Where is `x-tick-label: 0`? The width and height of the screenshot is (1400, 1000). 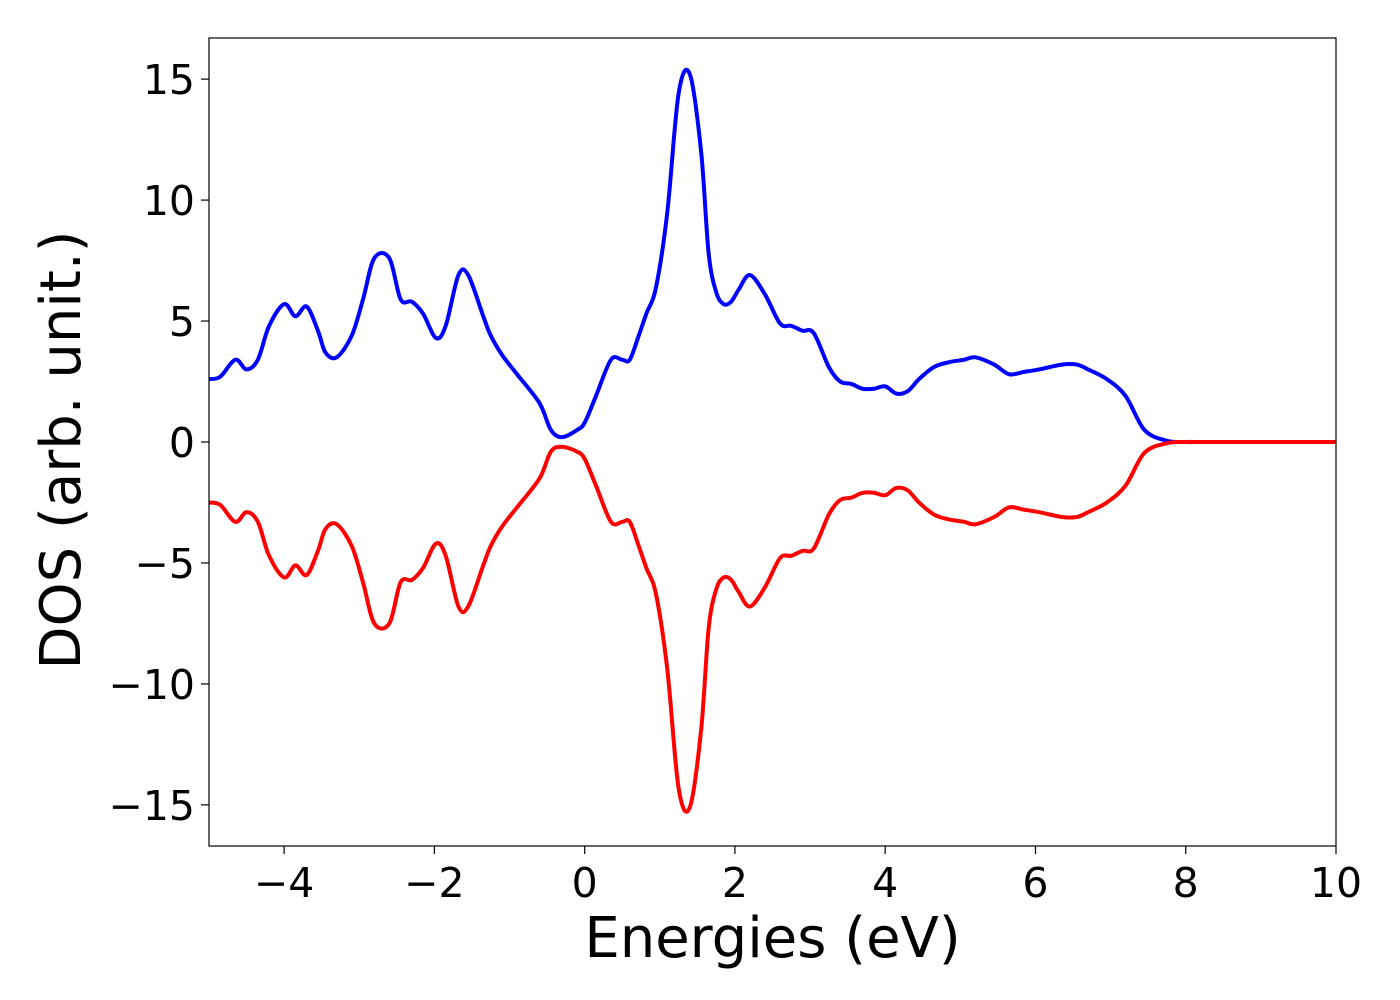
x-tick-label: 0 is located at coordinates (585, 883).